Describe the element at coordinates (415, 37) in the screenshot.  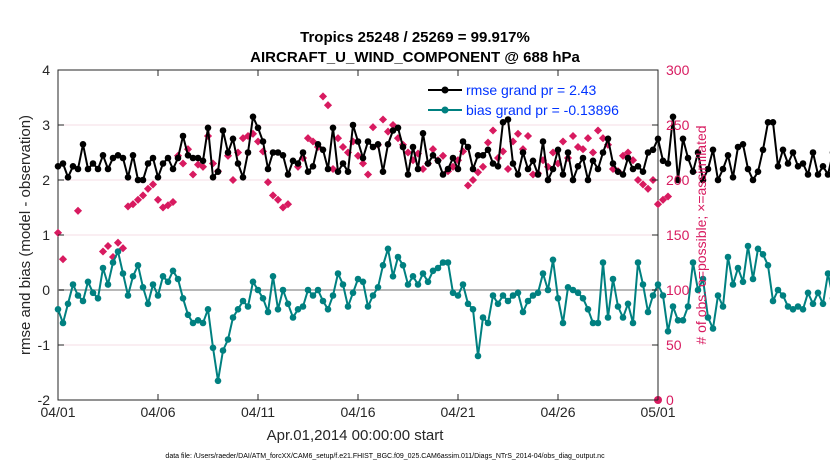
I see `chart-title: Tropics 25248 / 25269 = 99.917%` at that location.